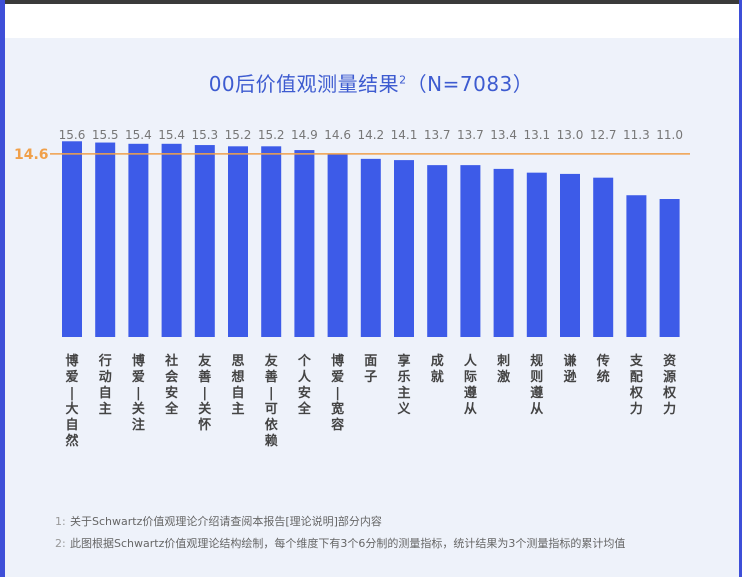 This screenshot has width=742, height=577. Describe the element at coordinates (437, 135) in the screenshot. I see `value-label-11: 13.7` at that location.